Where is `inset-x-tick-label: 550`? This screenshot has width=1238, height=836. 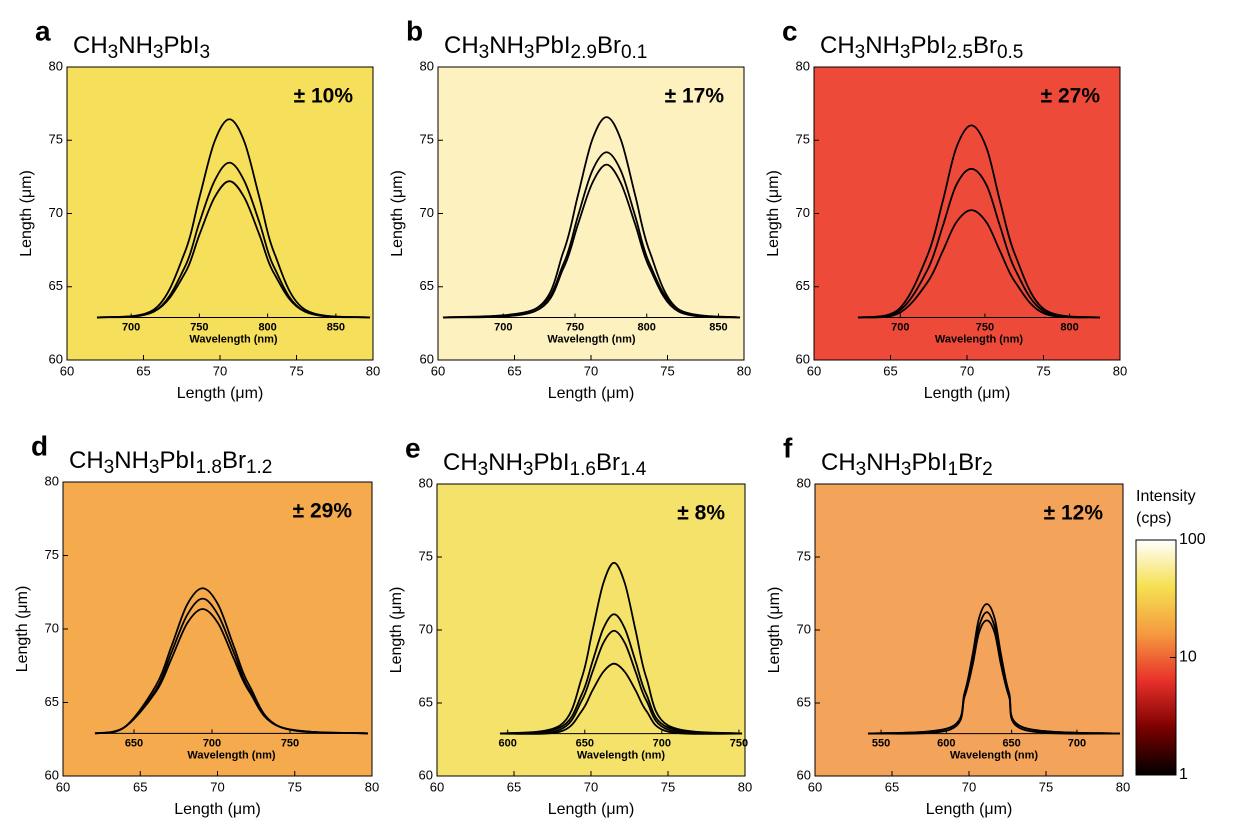 inset-x-tick-label: 550 is located at coordinates (881, 744).